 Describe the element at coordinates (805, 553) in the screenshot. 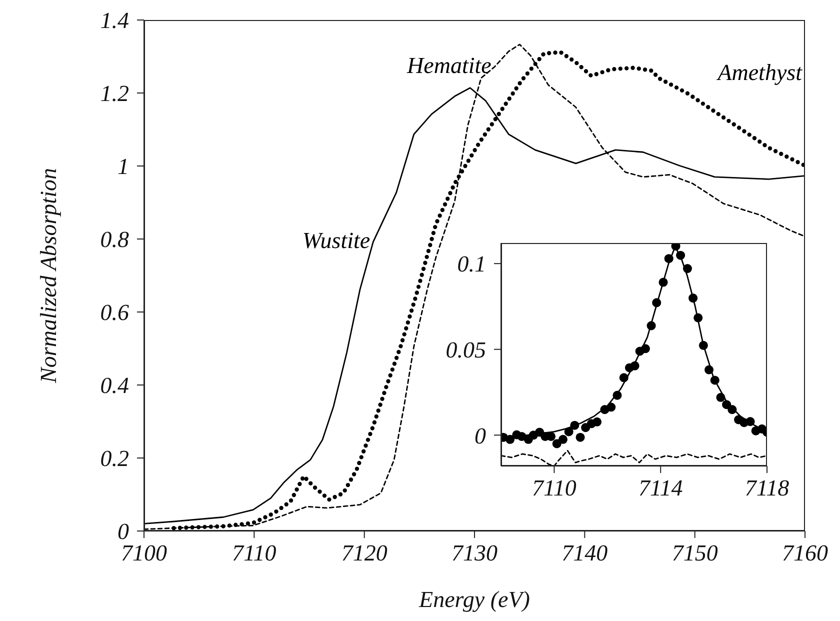

I see `x-tick-label: 7160` at that location.